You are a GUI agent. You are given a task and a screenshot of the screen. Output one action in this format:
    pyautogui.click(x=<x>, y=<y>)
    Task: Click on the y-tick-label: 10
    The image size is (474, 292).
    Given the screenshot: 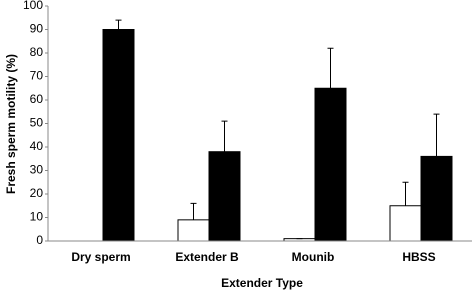 What is the action you would take?
    pyautogui.click(x=37, y=217)
    